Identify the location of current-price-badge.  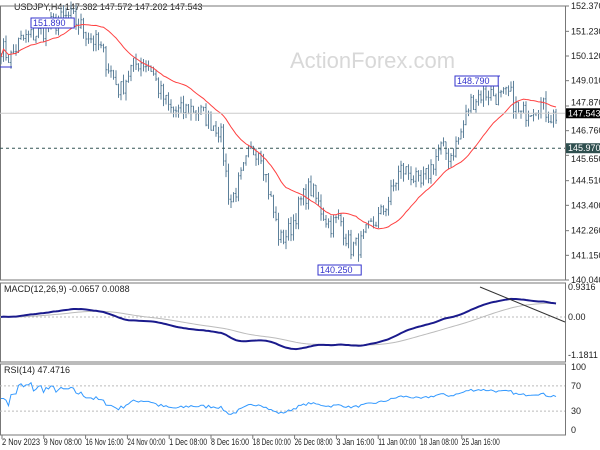
(583, 113).